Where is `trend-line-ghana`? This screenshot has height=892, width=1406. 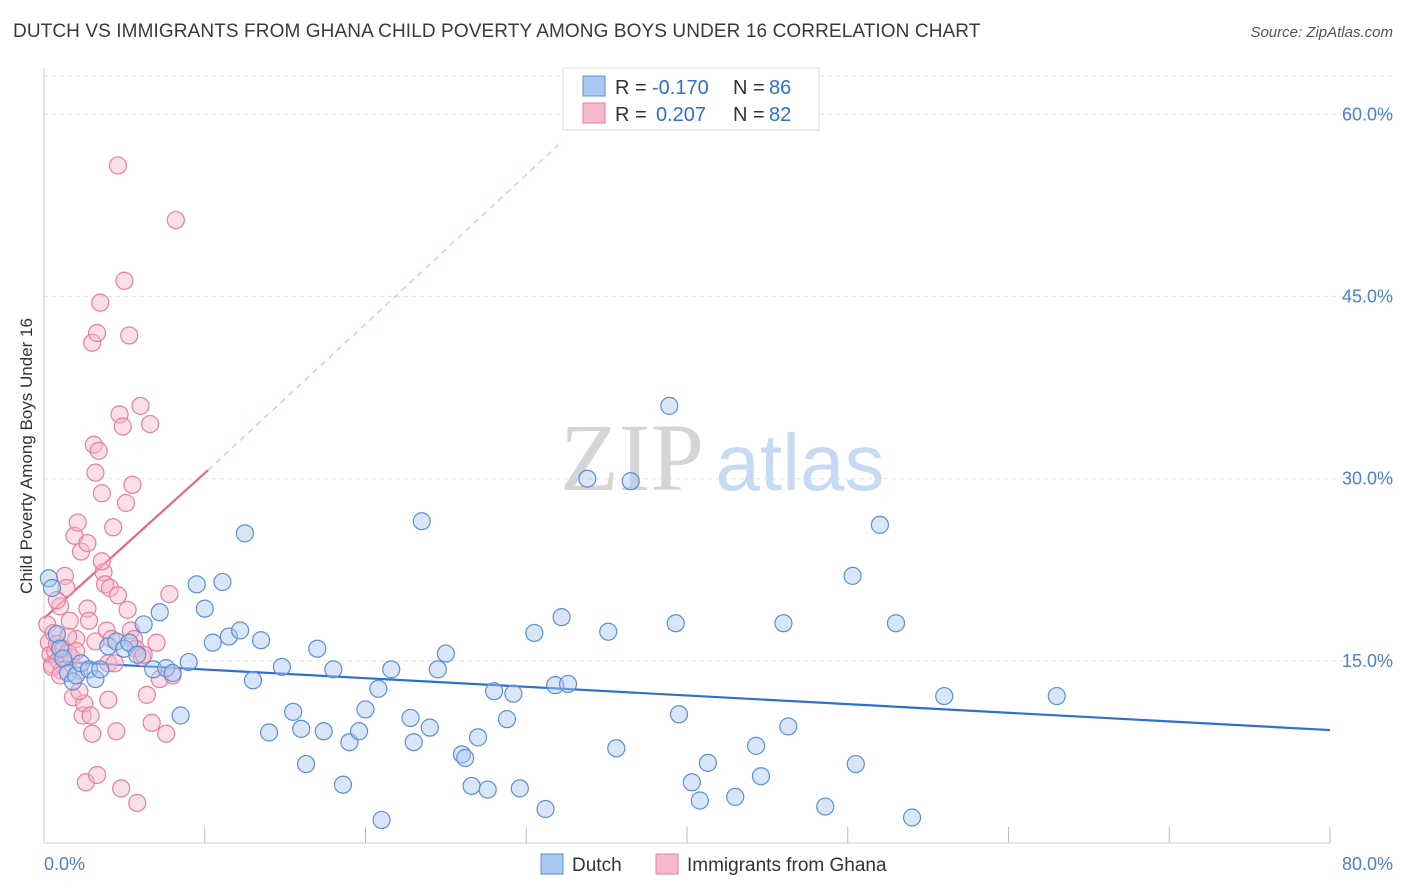 trend-line-ghana is located at coordinates (126, 544).